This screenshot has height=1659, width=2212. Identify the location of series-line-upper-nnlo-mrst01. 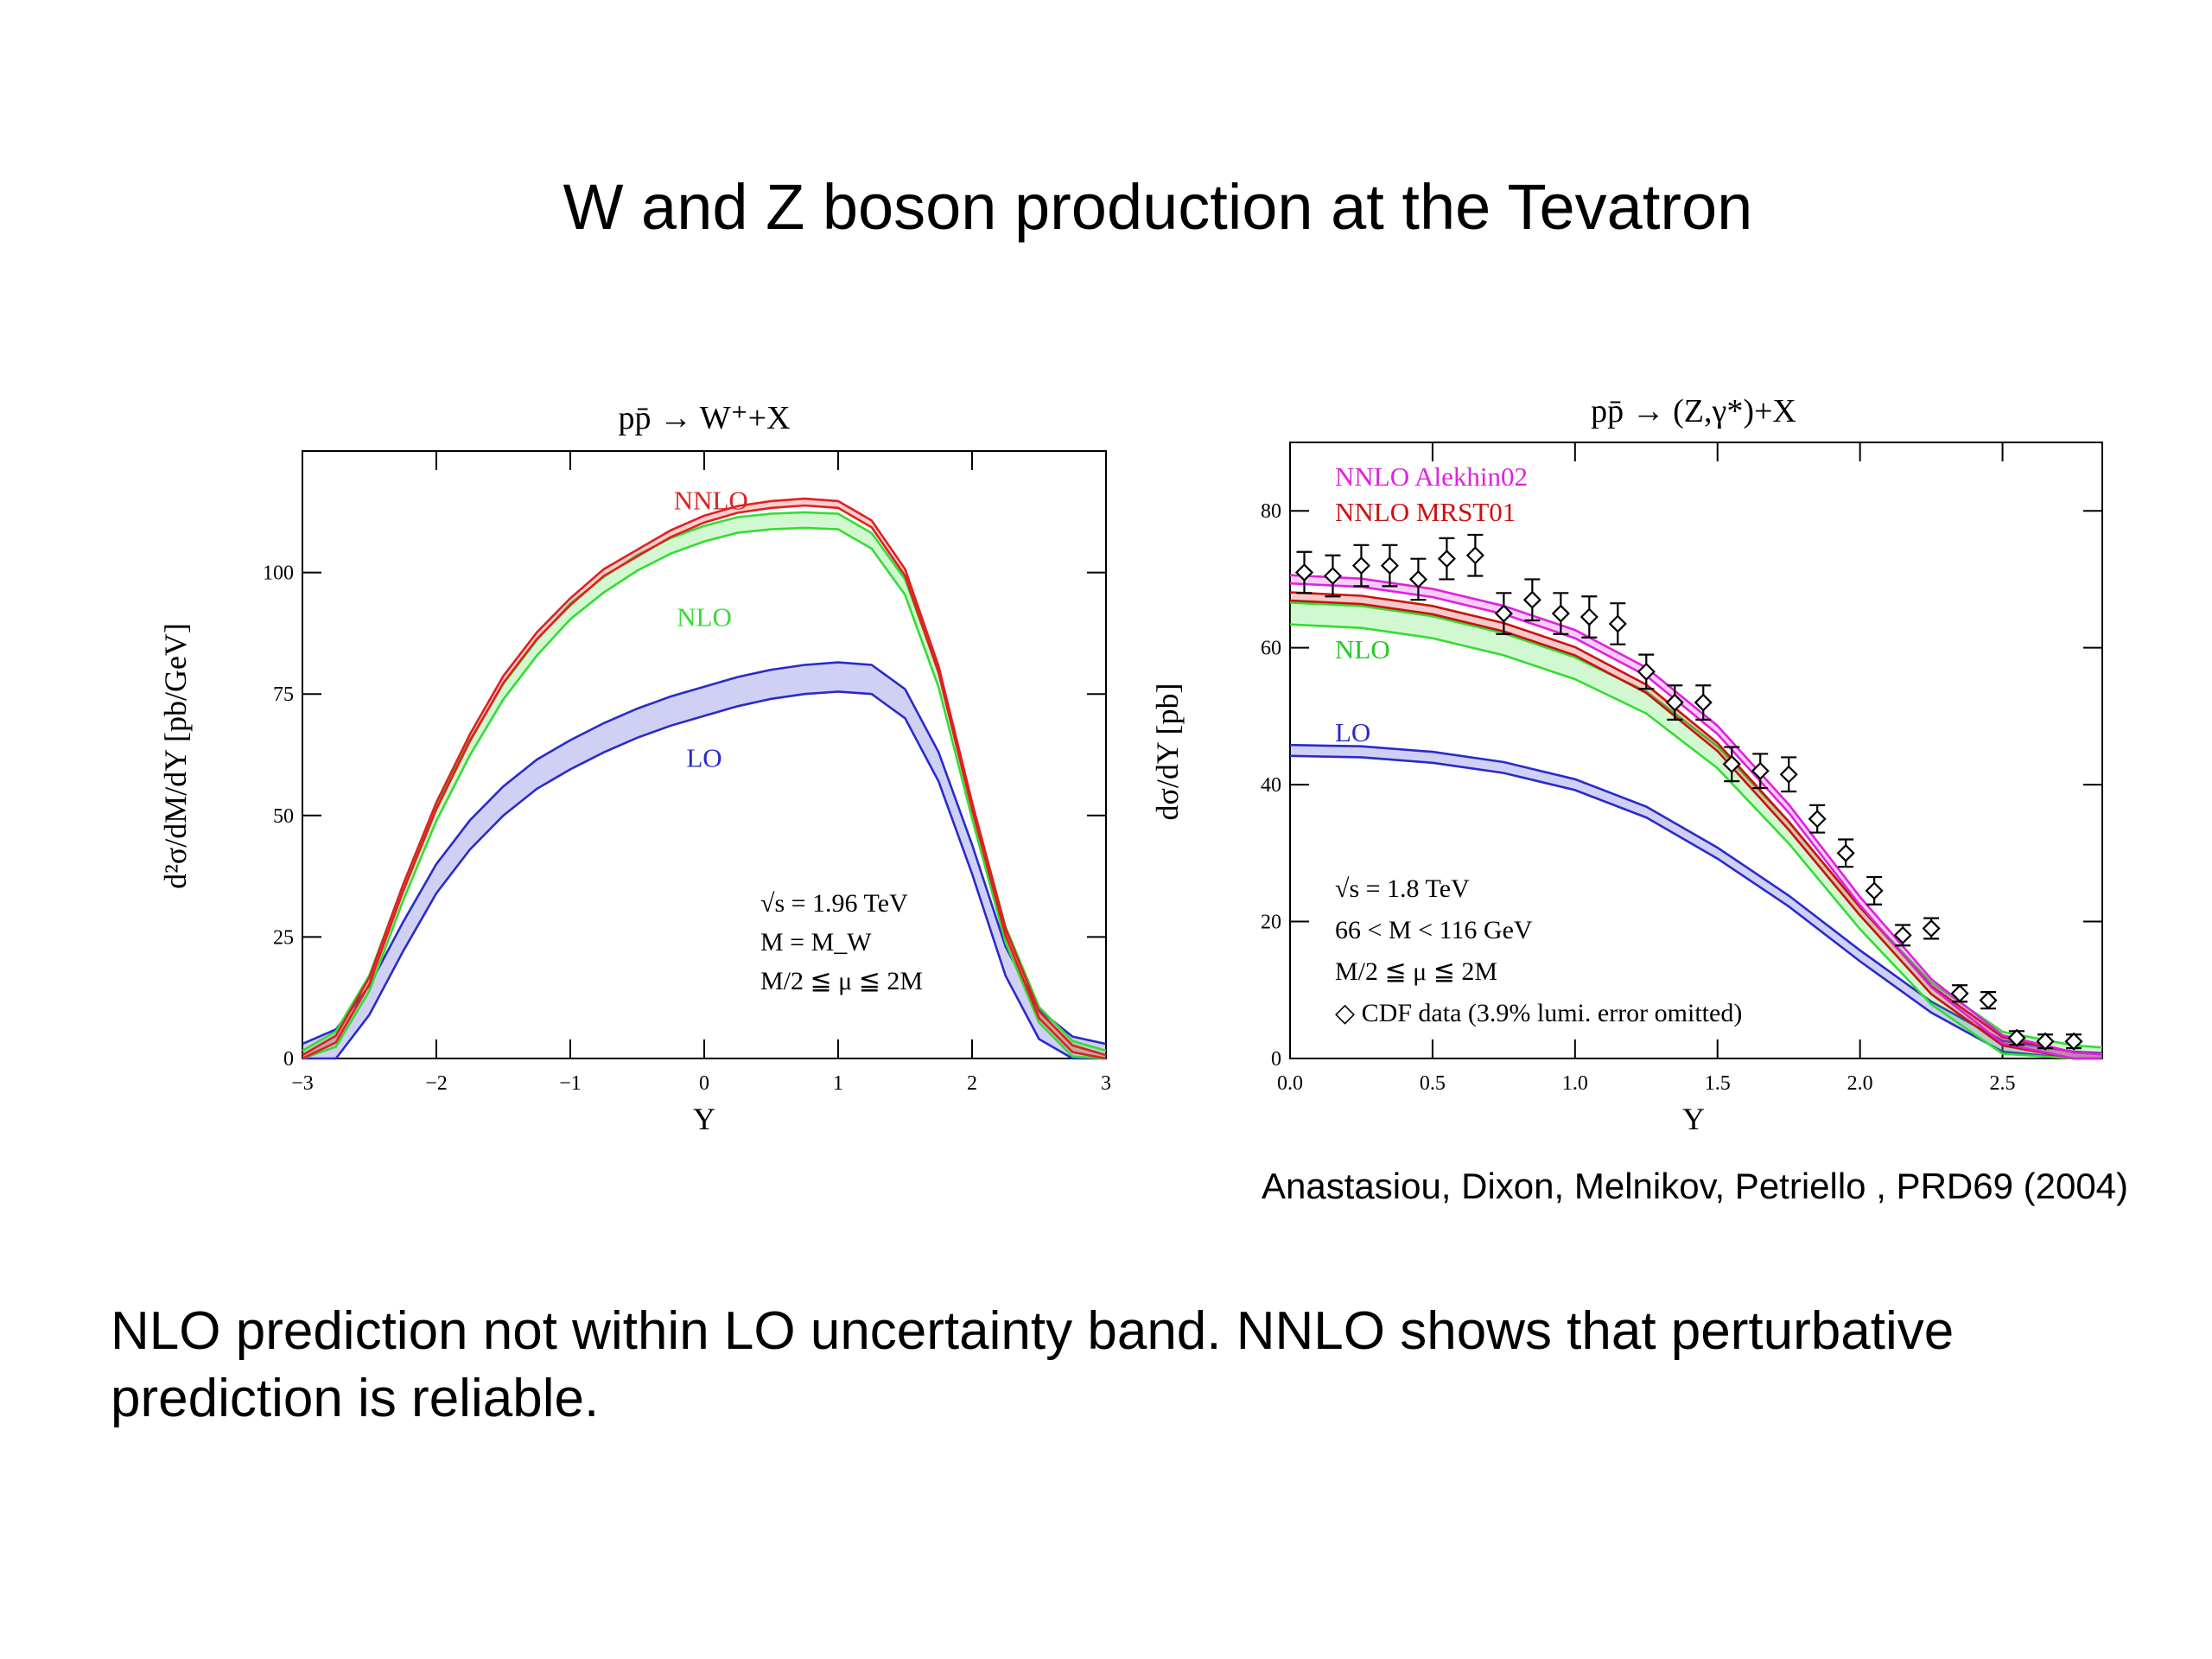
(1696, 823).